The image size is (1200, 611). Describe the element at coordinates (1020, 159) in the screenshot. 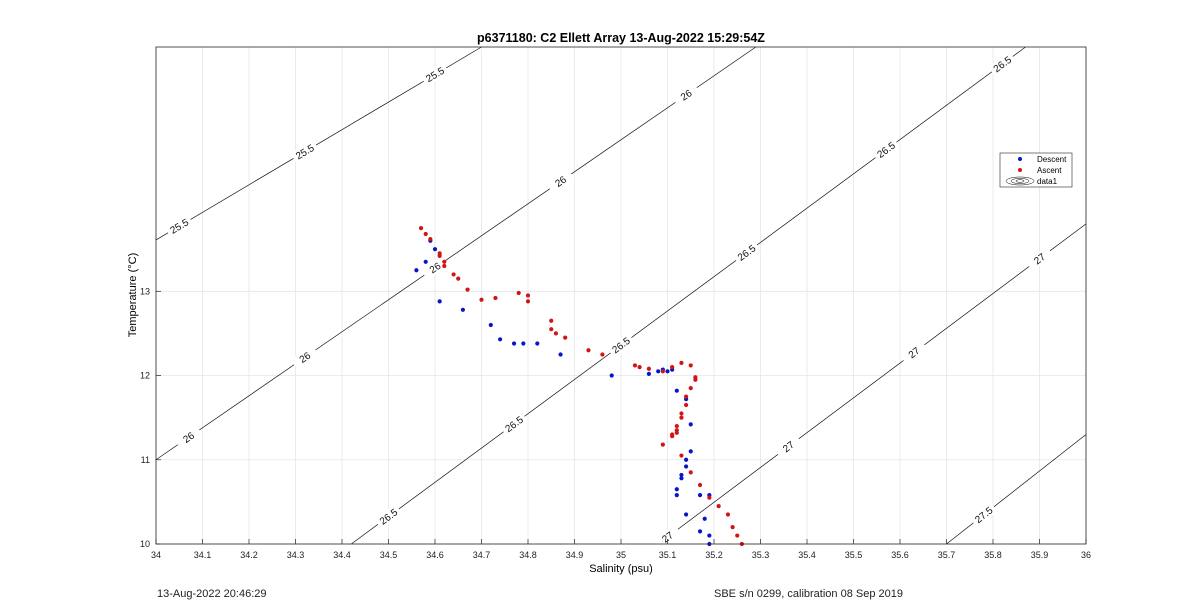

I see `legend-marker-descent` at that location.